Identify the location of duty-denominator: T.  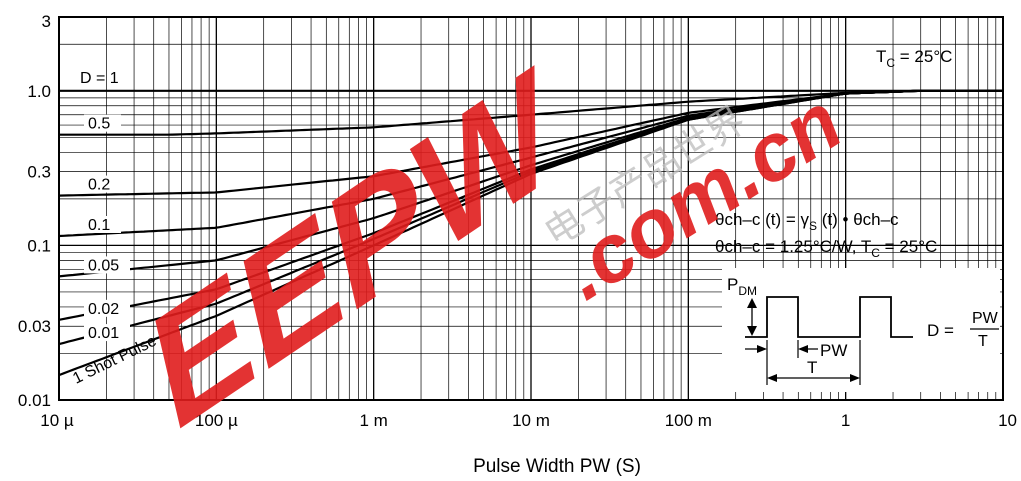
(983, 341).